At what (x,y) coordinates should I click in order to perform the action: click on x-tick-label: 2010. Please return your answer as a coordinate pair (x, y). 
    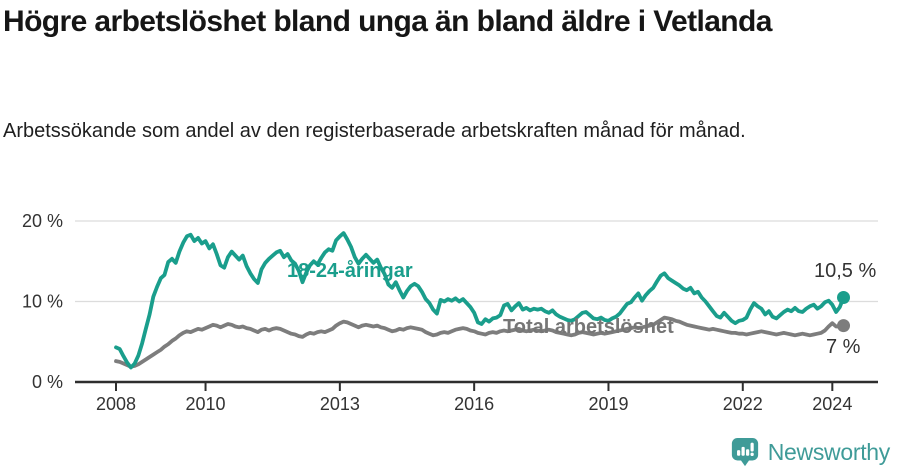
    Looking at the image, I should click on (206, 404).